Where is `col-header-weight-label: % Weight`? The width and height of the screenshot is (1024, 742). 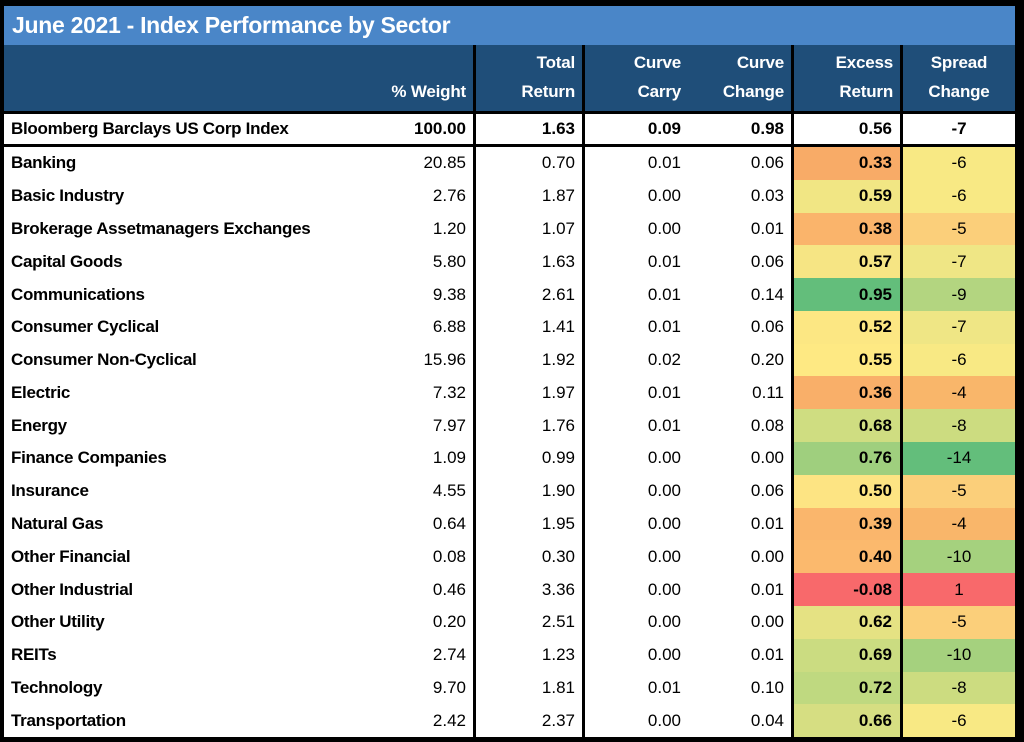 col-header-weight-label: % Weight is located at coordinates (428, 91).